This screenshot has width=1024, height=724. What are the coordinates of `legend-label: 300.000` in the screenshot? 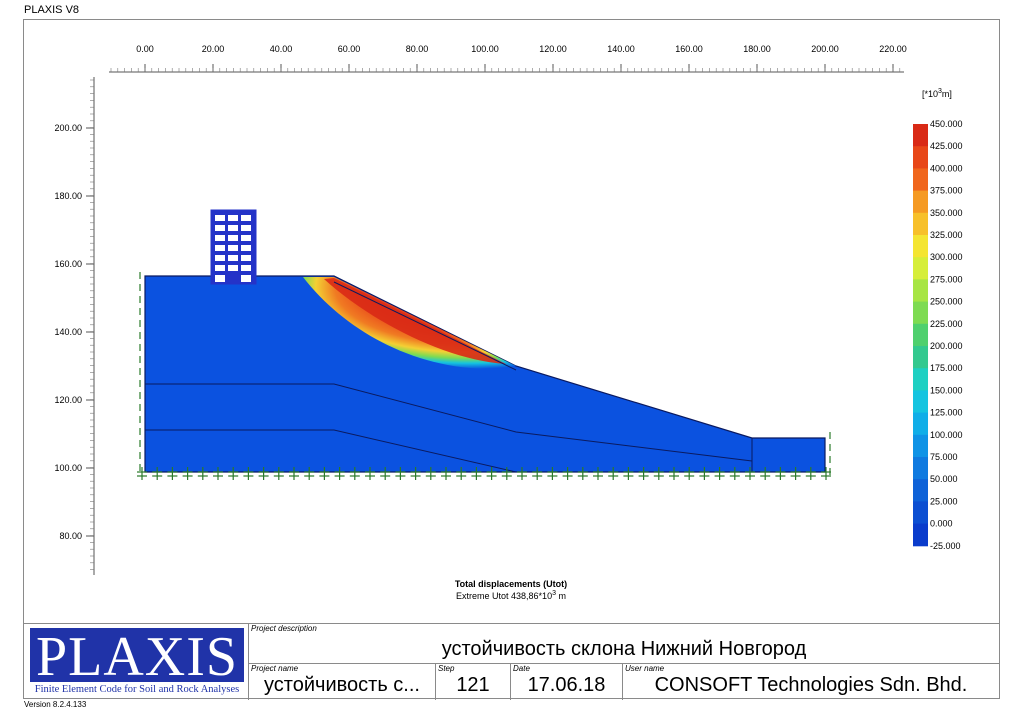 It's located at (946, 257).